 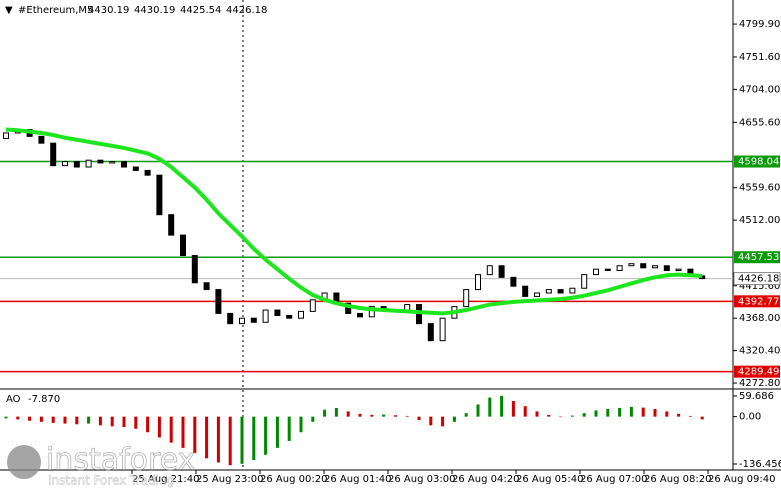 What do you see at coordinates (357, 479) in the screenshot?
I see `x-tick-label: 26 Aug 01:40` at bounding box center [357, 479].